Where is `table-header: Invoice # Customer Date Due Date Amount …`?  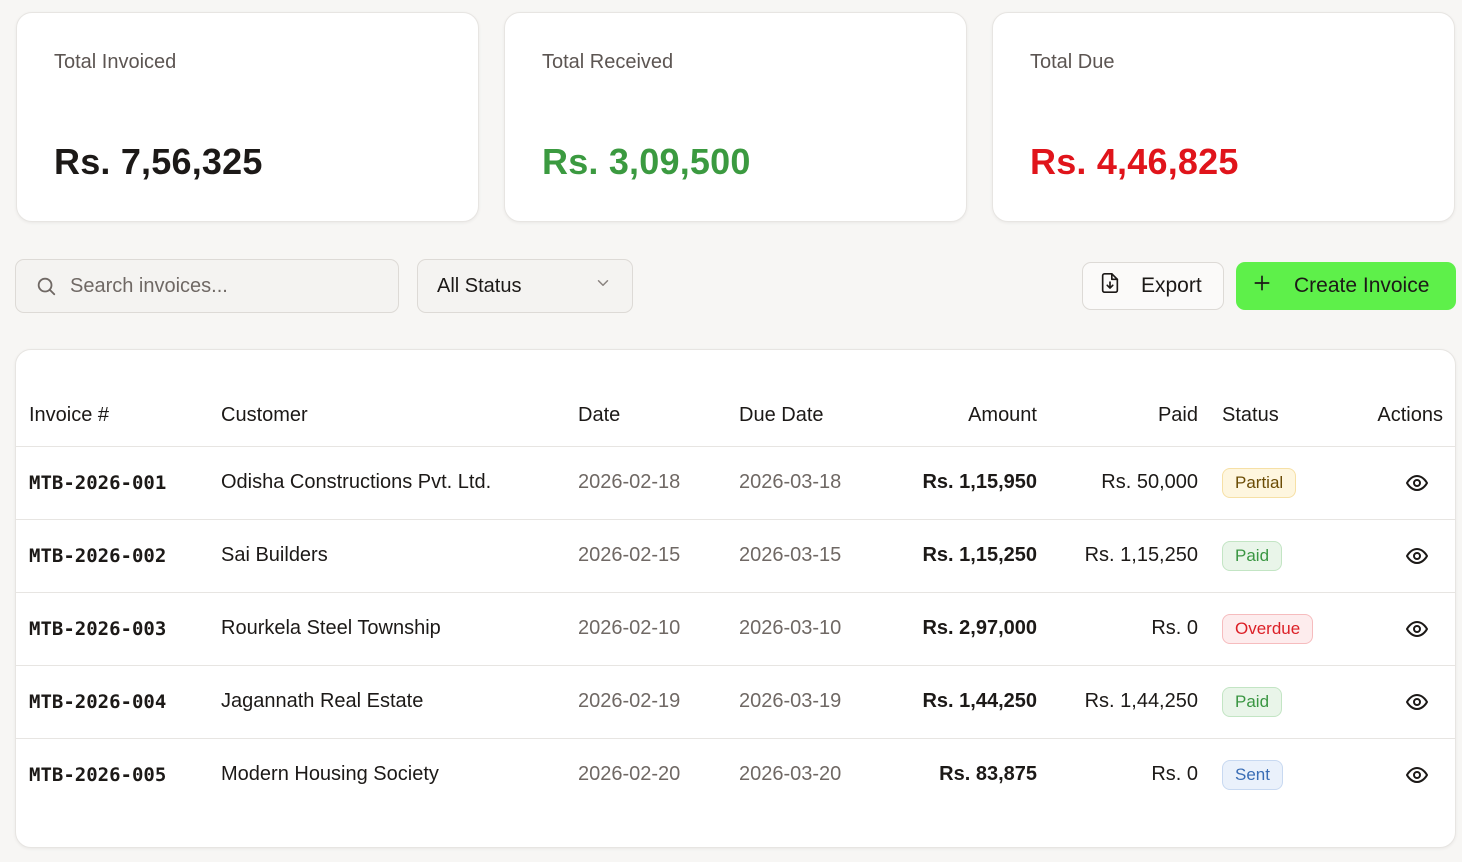 table-header: Invoice # Customer Date Due Date Amount … is located at coordinates (735, 418).